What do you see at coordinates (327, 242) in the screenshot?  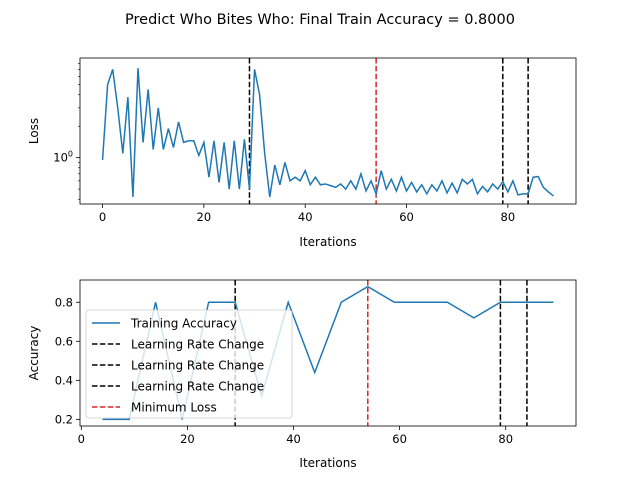 I see `loss-x-axis-label: Iterations` at bounding box center [327, 242].